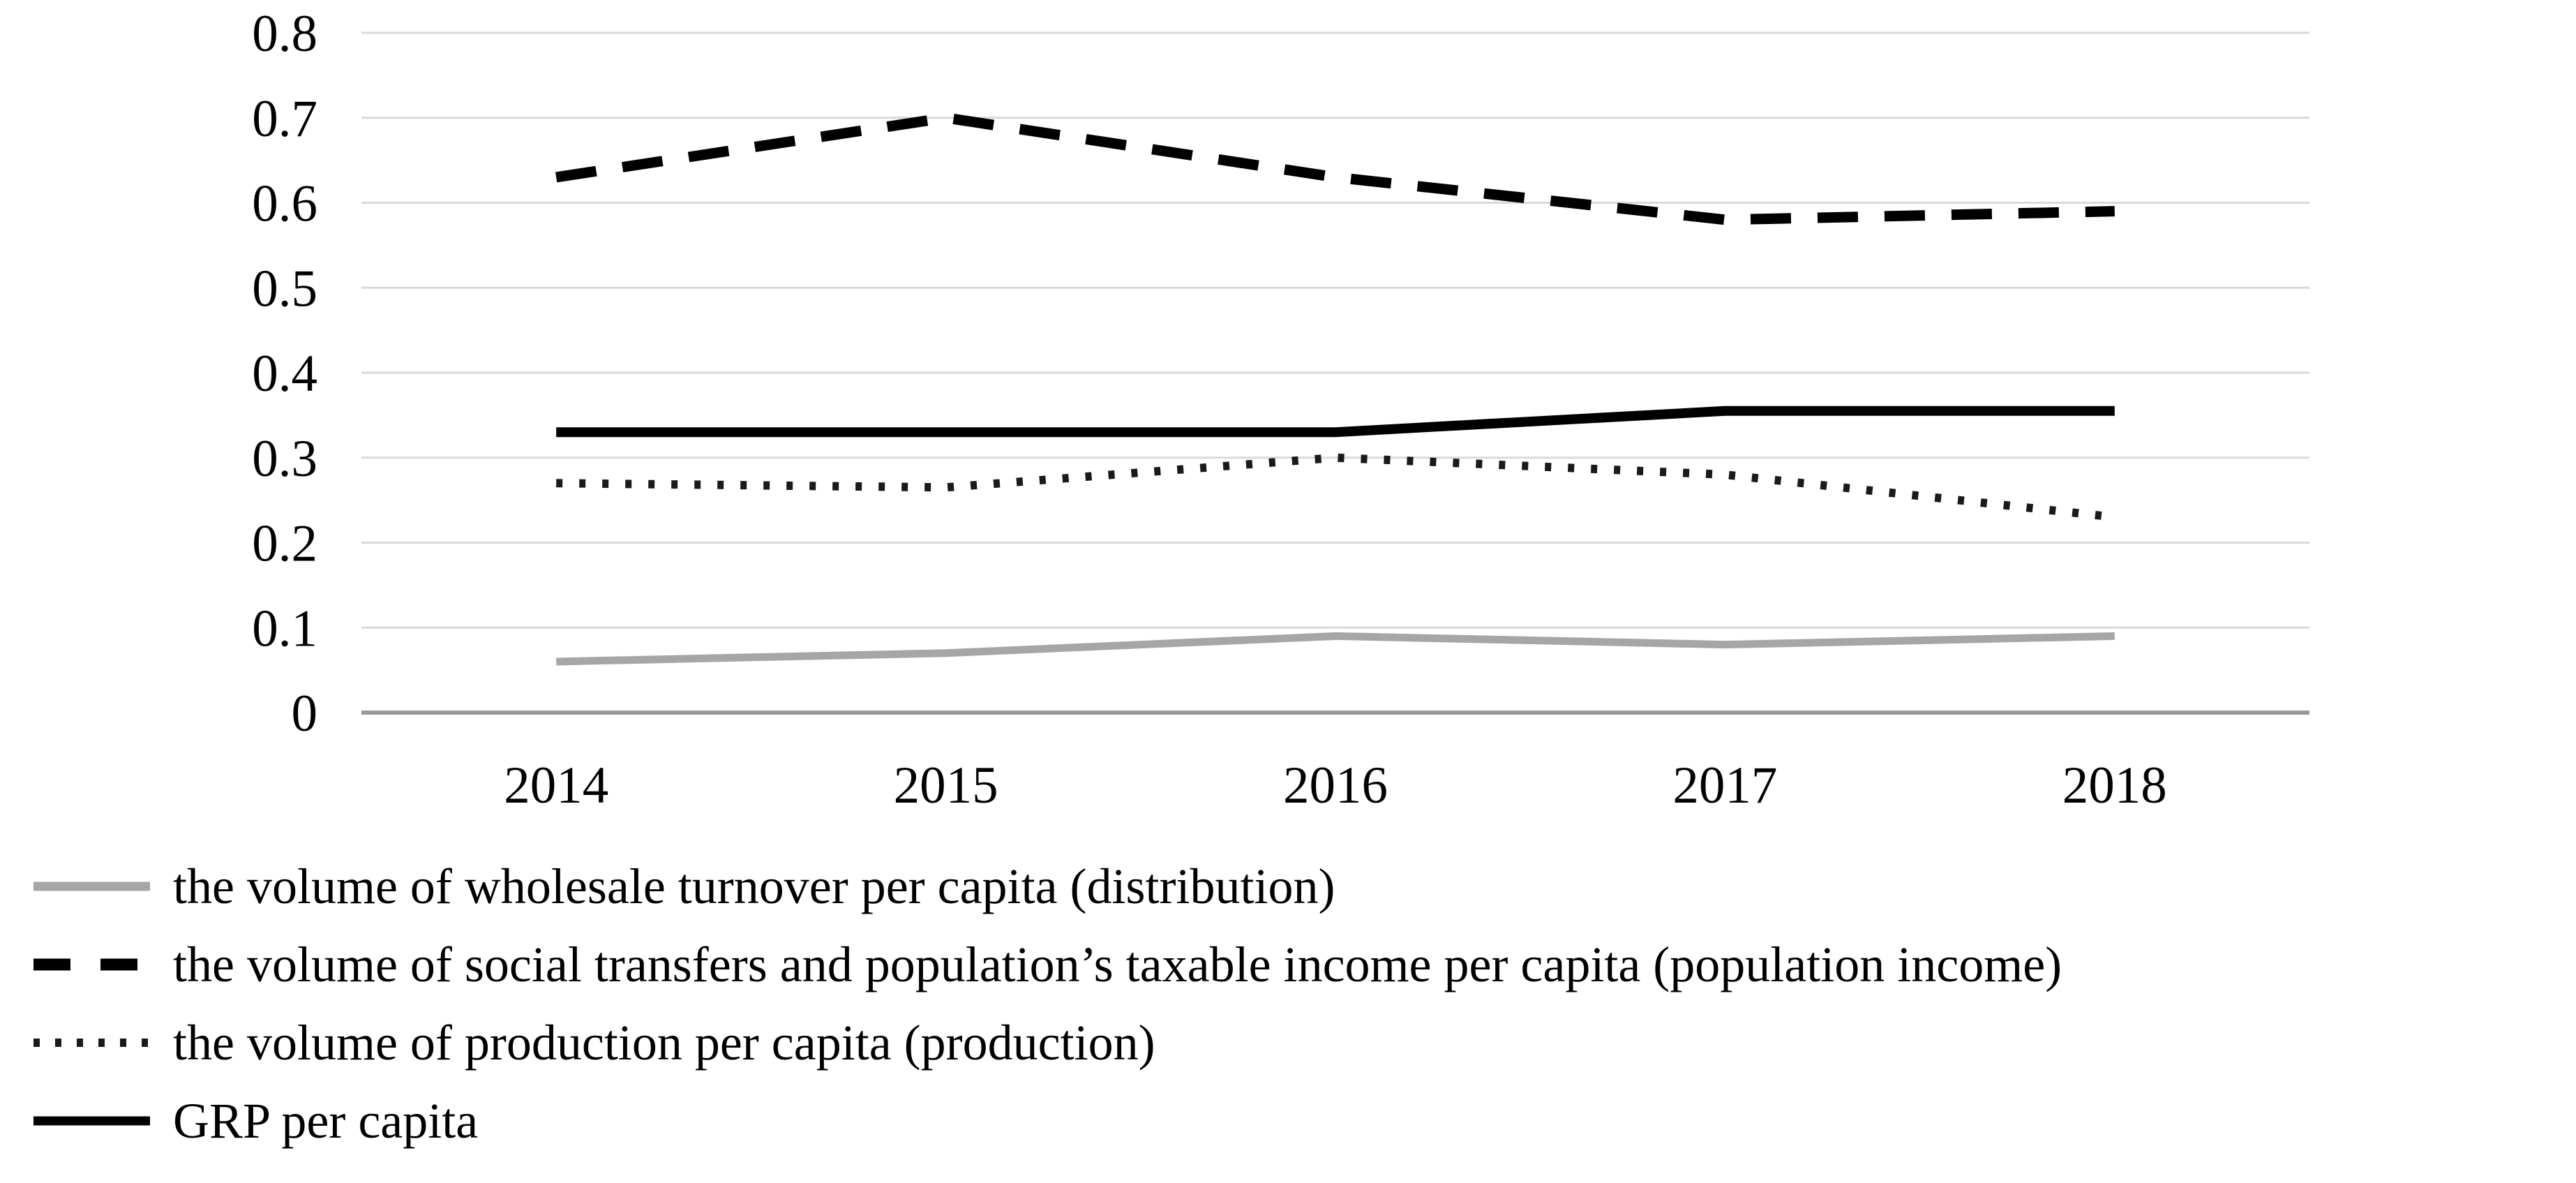 This screenshot has height=1183, width=2576. I want to click on x-axis-tick-labels: 2014 2015 2016 2017 2018, so click(1335, 786).